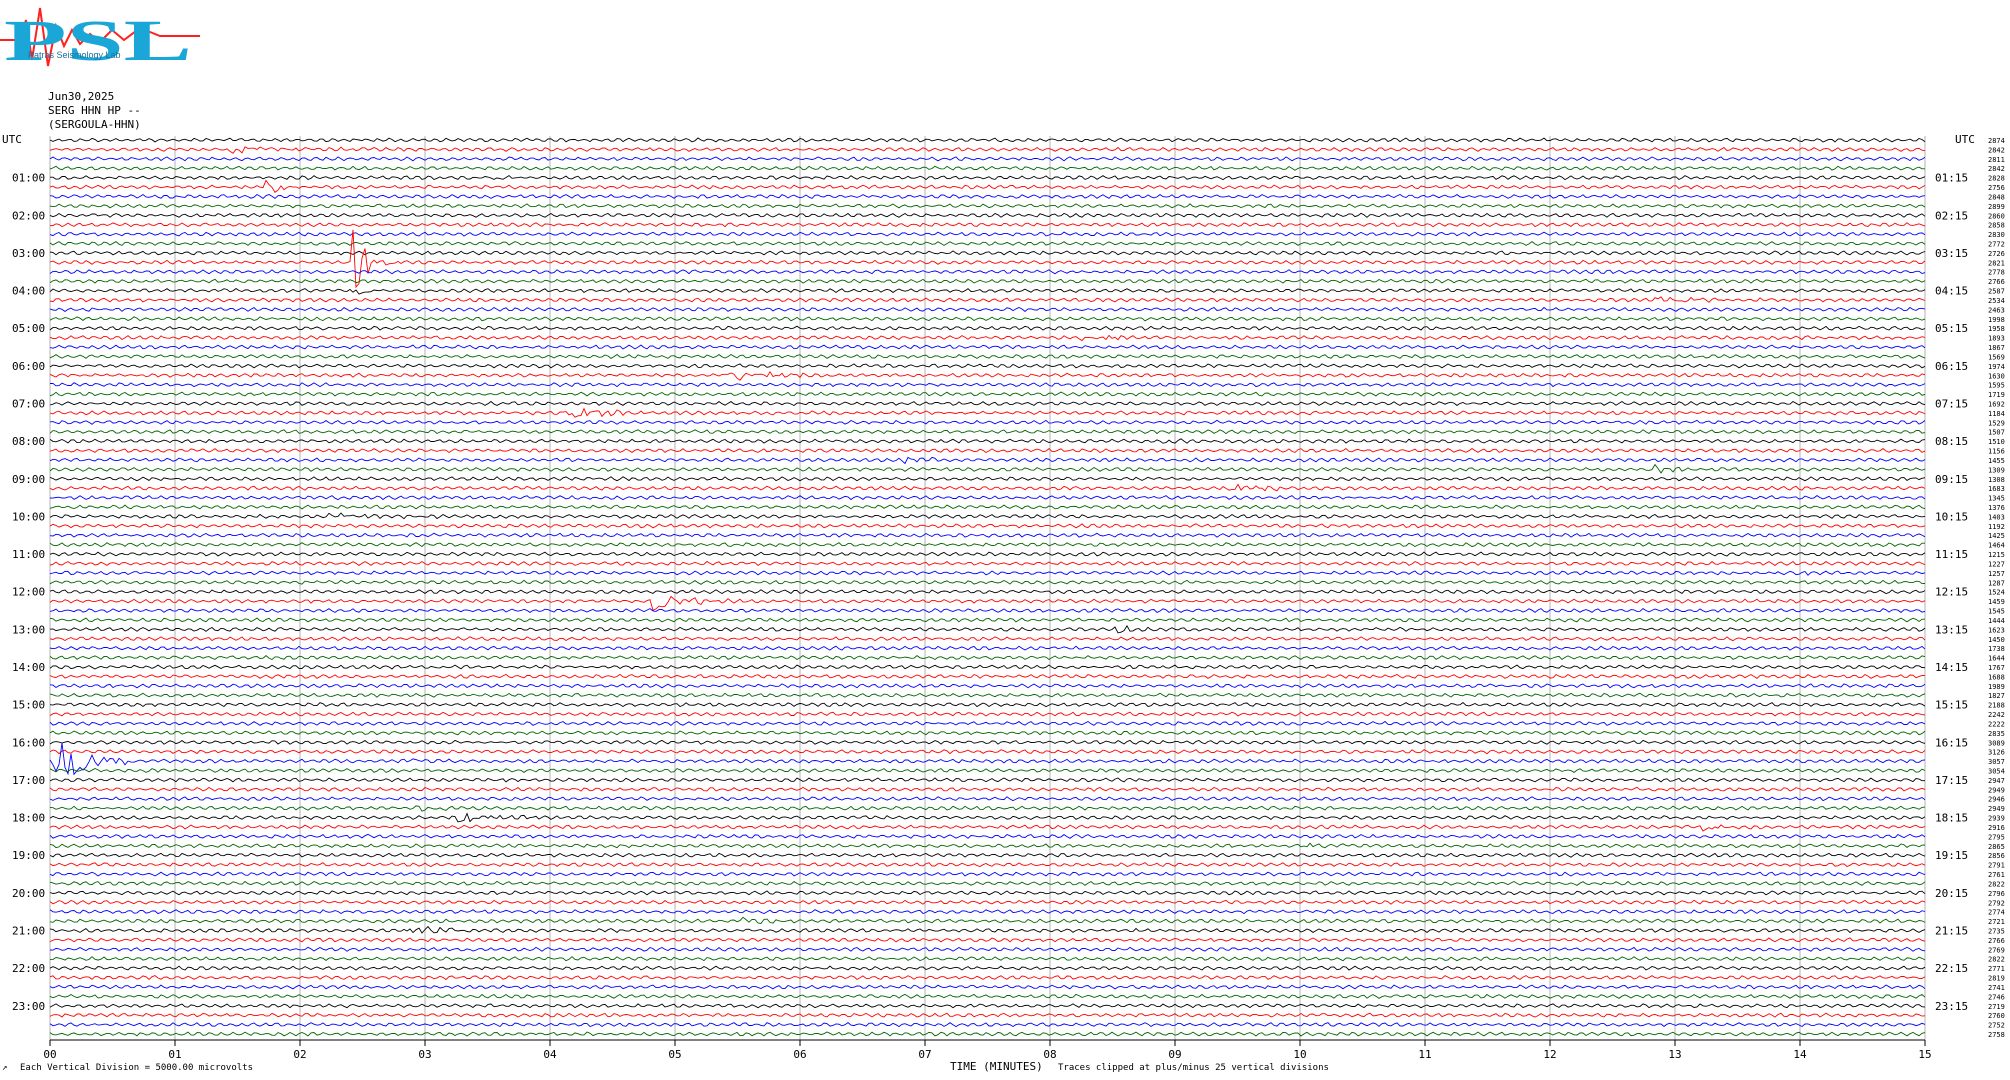 The width and height of the screenshot is (2010, 1080). I want to click on left-hour-label: 15:00, so click(28, 705).